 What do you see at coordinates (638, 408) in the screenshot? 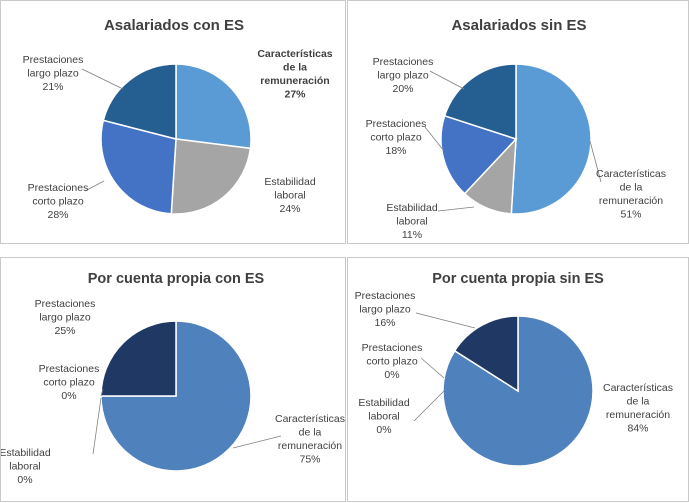
I see `data-label-caracteristicas-de-la-remuneracion: Características de la remuneración 84%` at bounding box center [638, 408].